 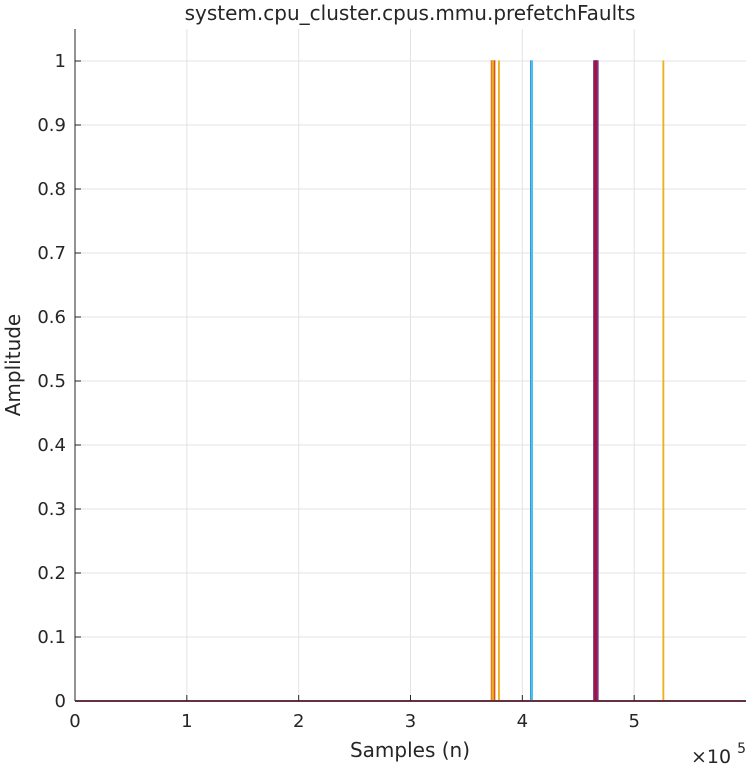 I want to click on x-scale-multiplier: ×10 5, so click(x=718, y=753).